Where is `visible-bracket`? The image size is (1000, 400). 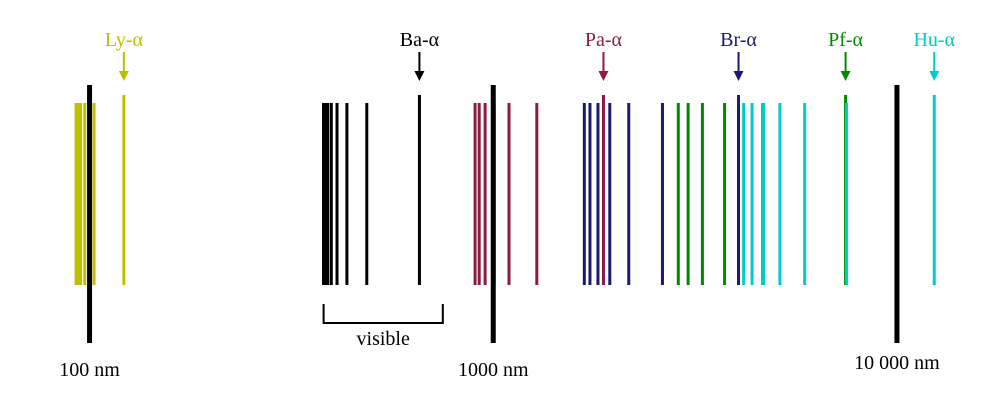
visible-bracket is located at coordinates (383, 314).